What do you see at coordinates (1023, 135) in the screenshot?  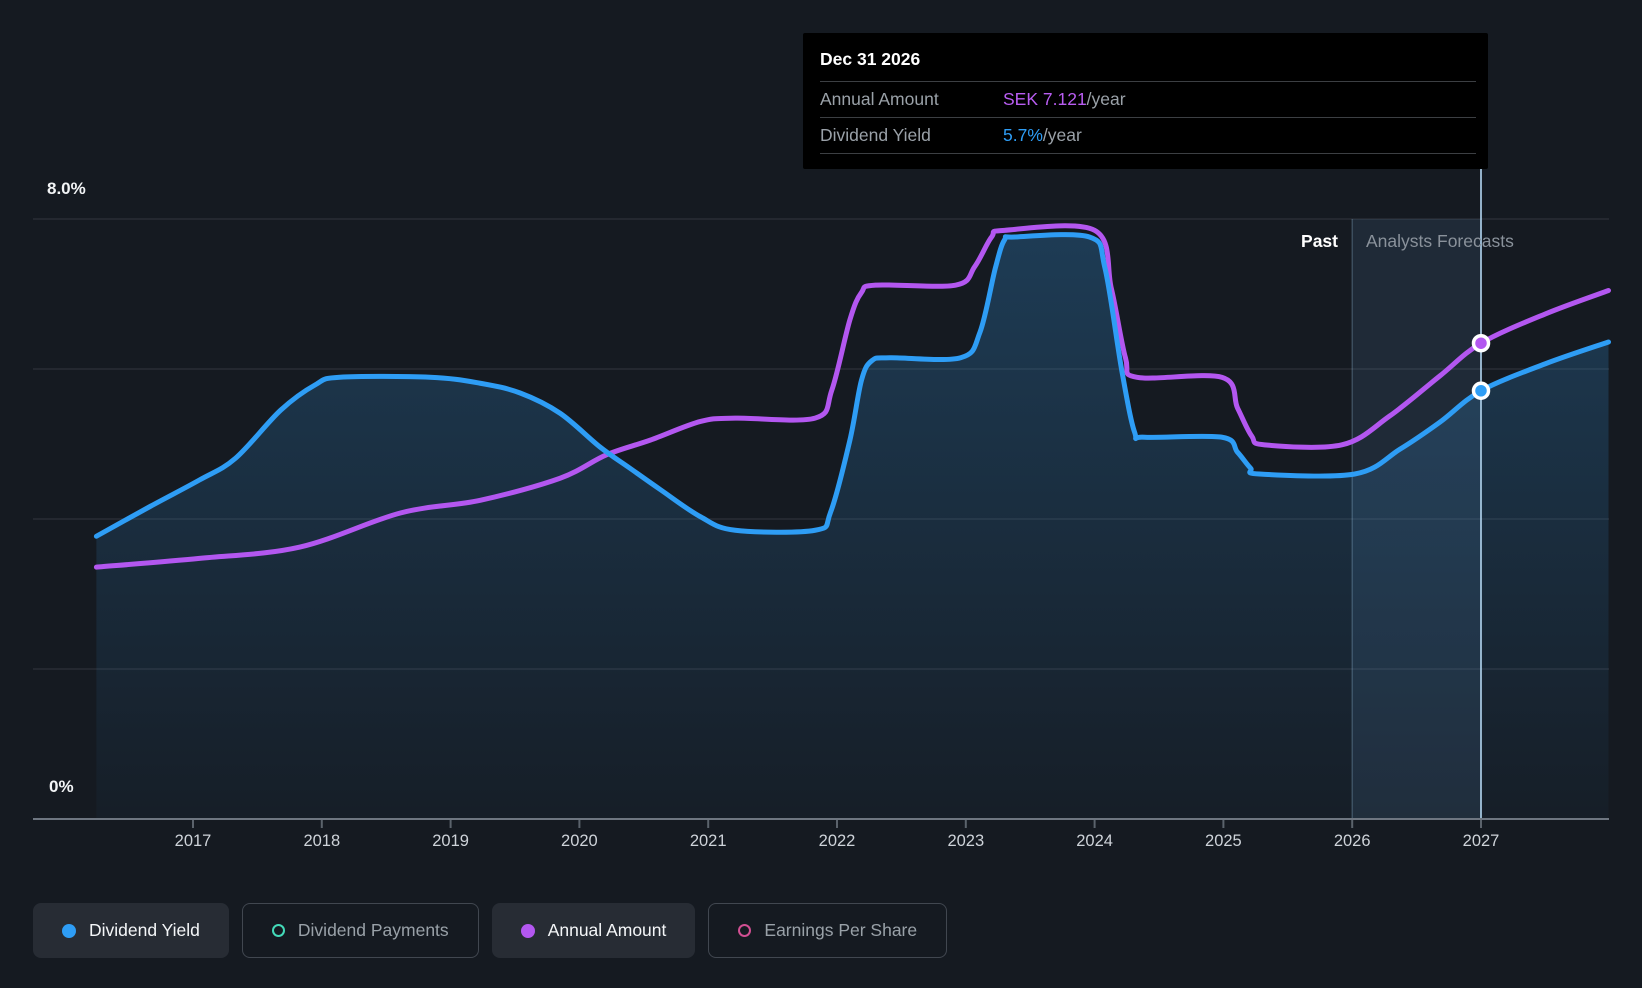 I see `tooltip-value: 5.7%` at bounding box center [1023, 135].